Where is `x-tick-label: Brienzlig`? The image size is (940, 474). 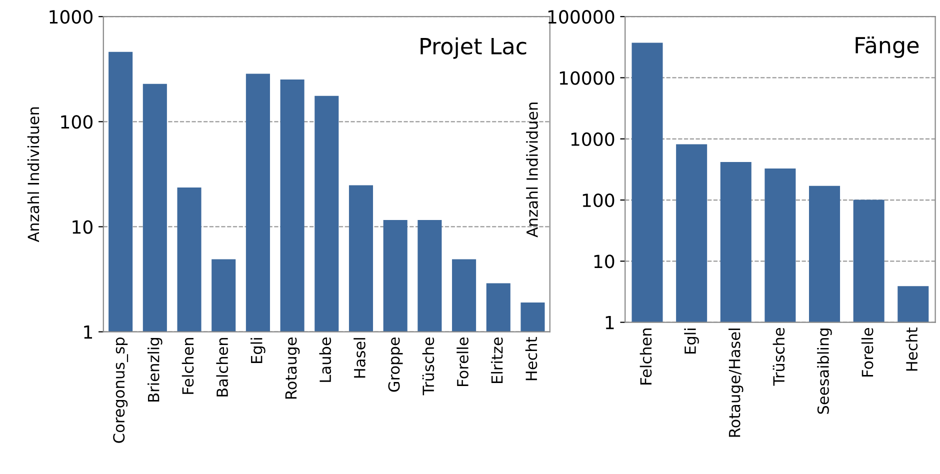 x-tick-label: Brienzlig is located at coordinates (155, 370).